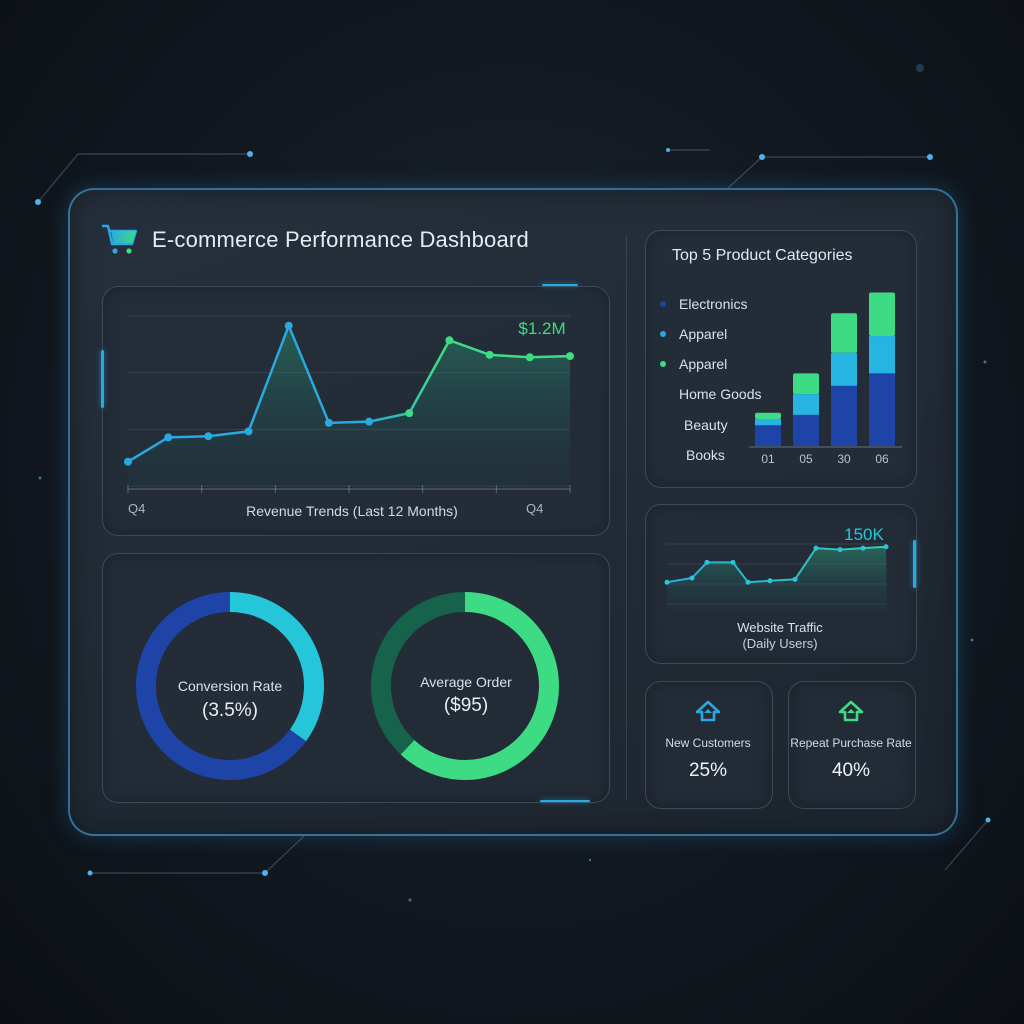 The image size is (1024, 1024). Describe the element at coordinates (541, 328) in the screenshot. I see `revenue-value-label: $1.2M` at that location.